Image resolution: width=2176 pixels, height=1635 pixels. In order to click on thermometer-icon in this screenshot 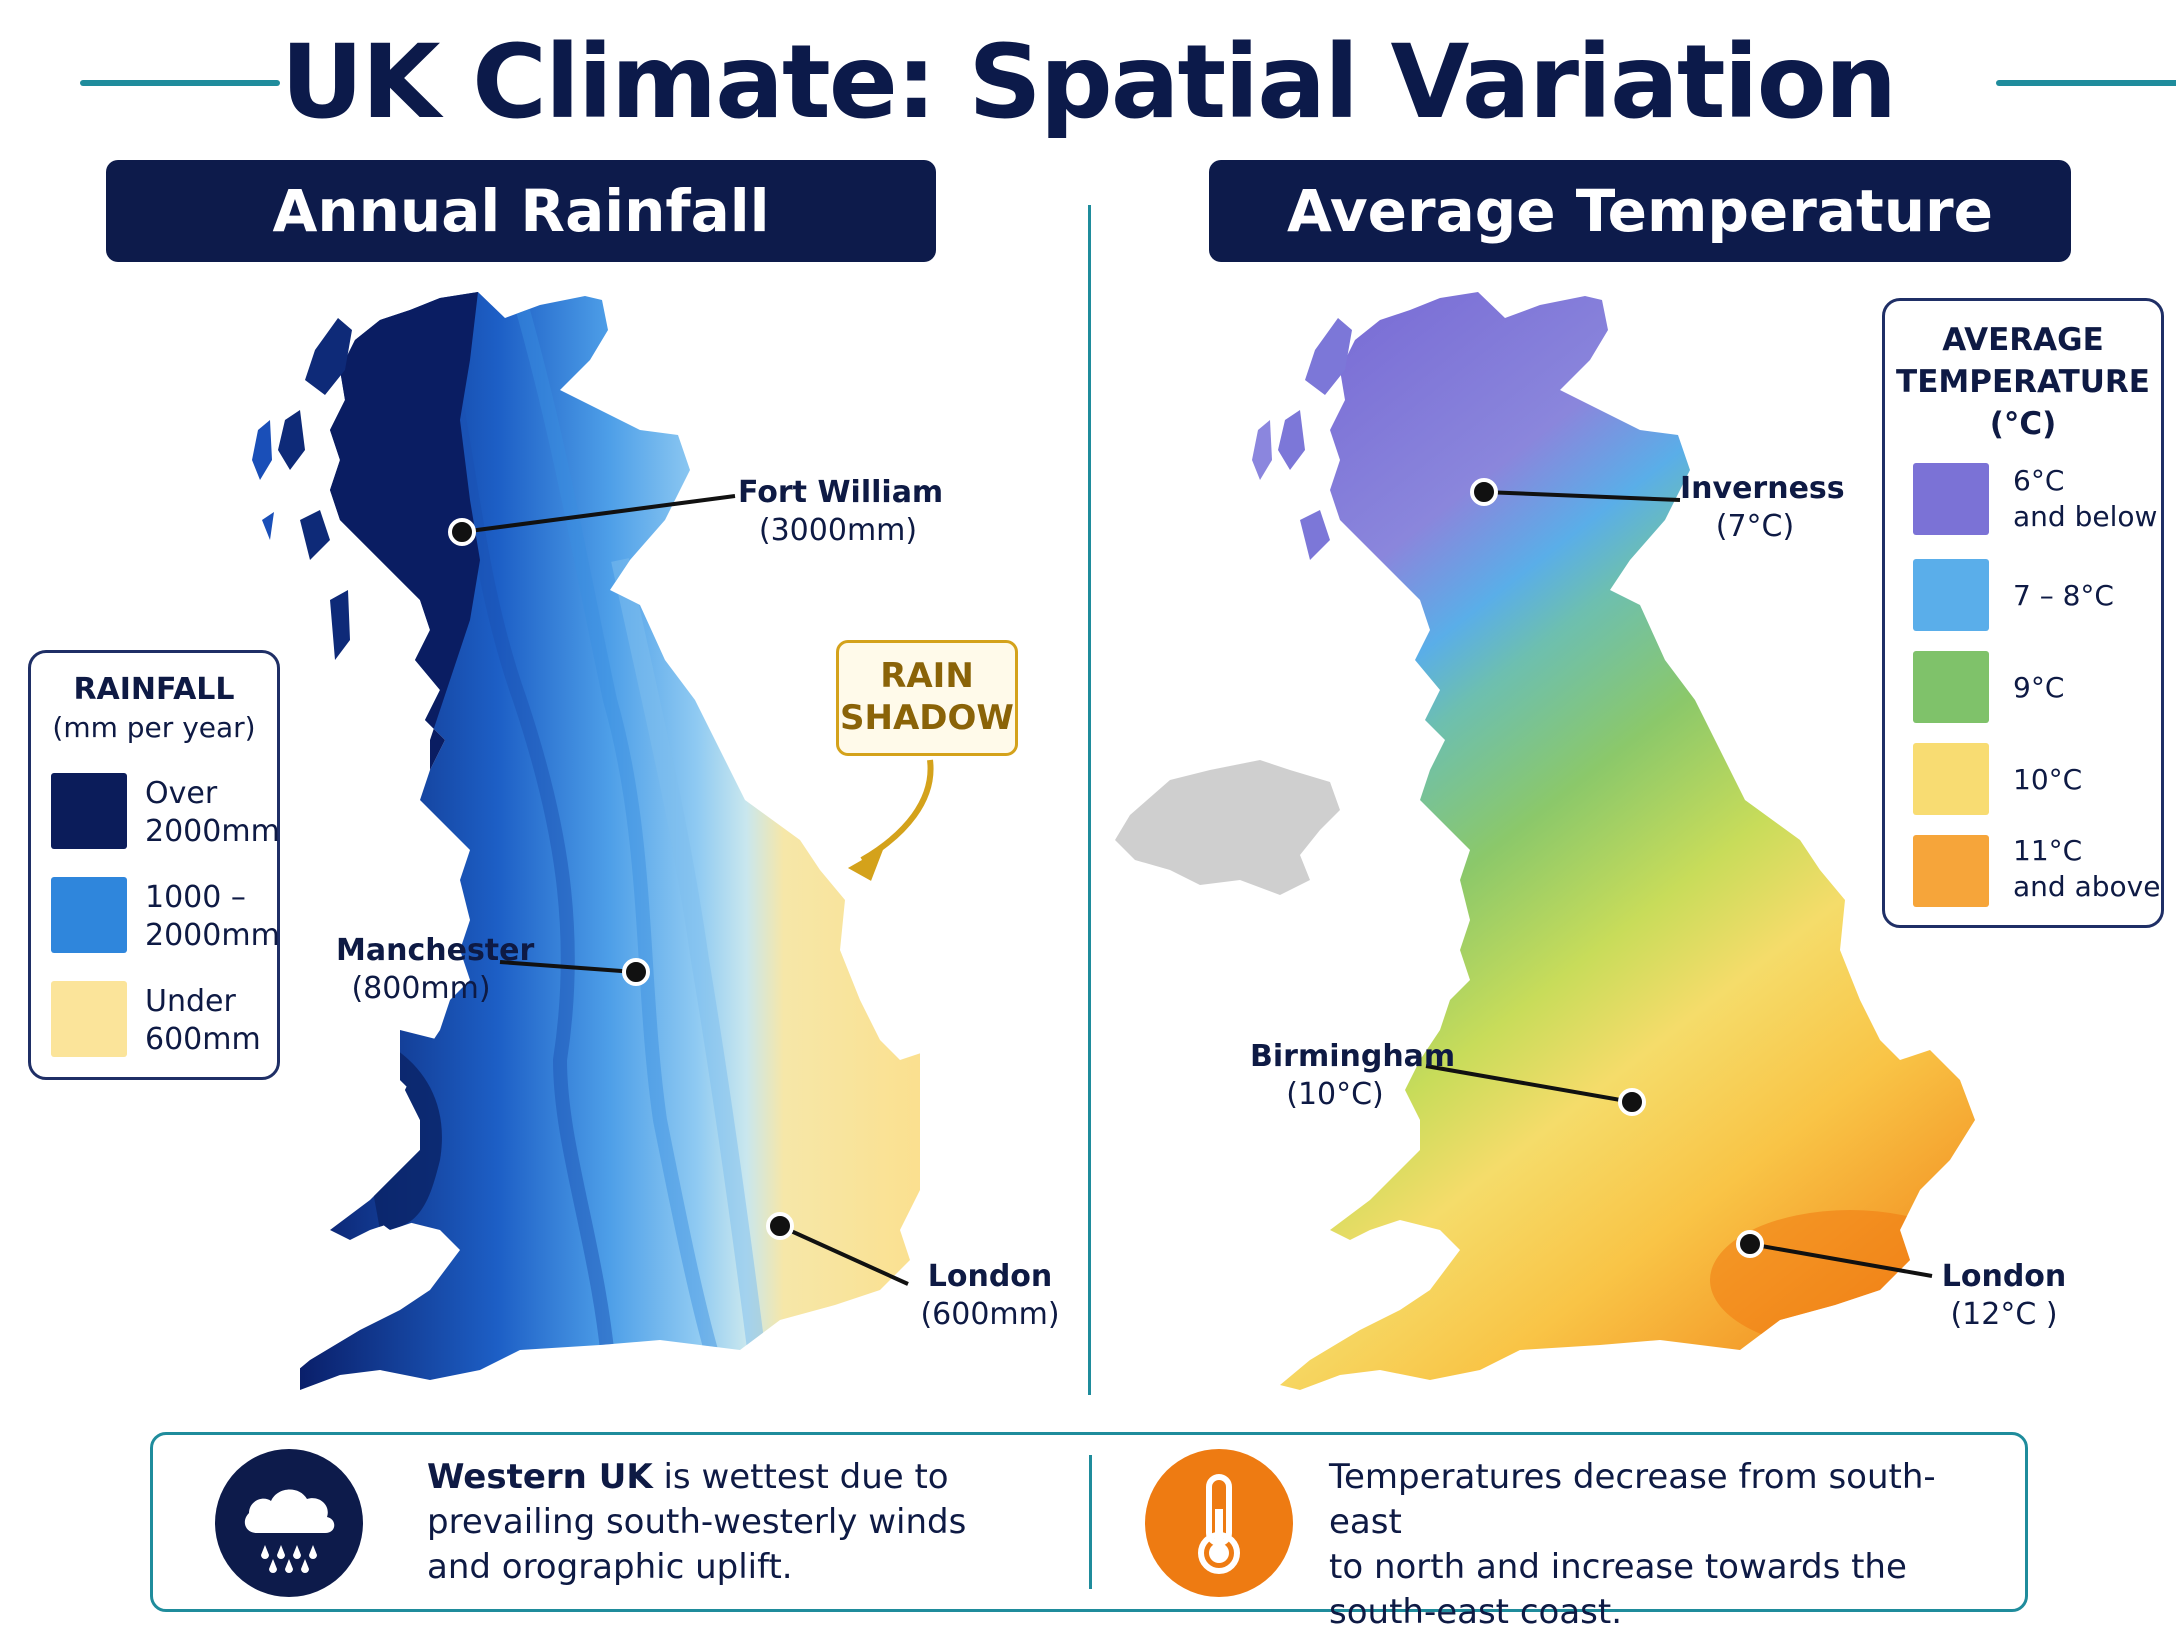, I will do `click(1219, 1523)`.